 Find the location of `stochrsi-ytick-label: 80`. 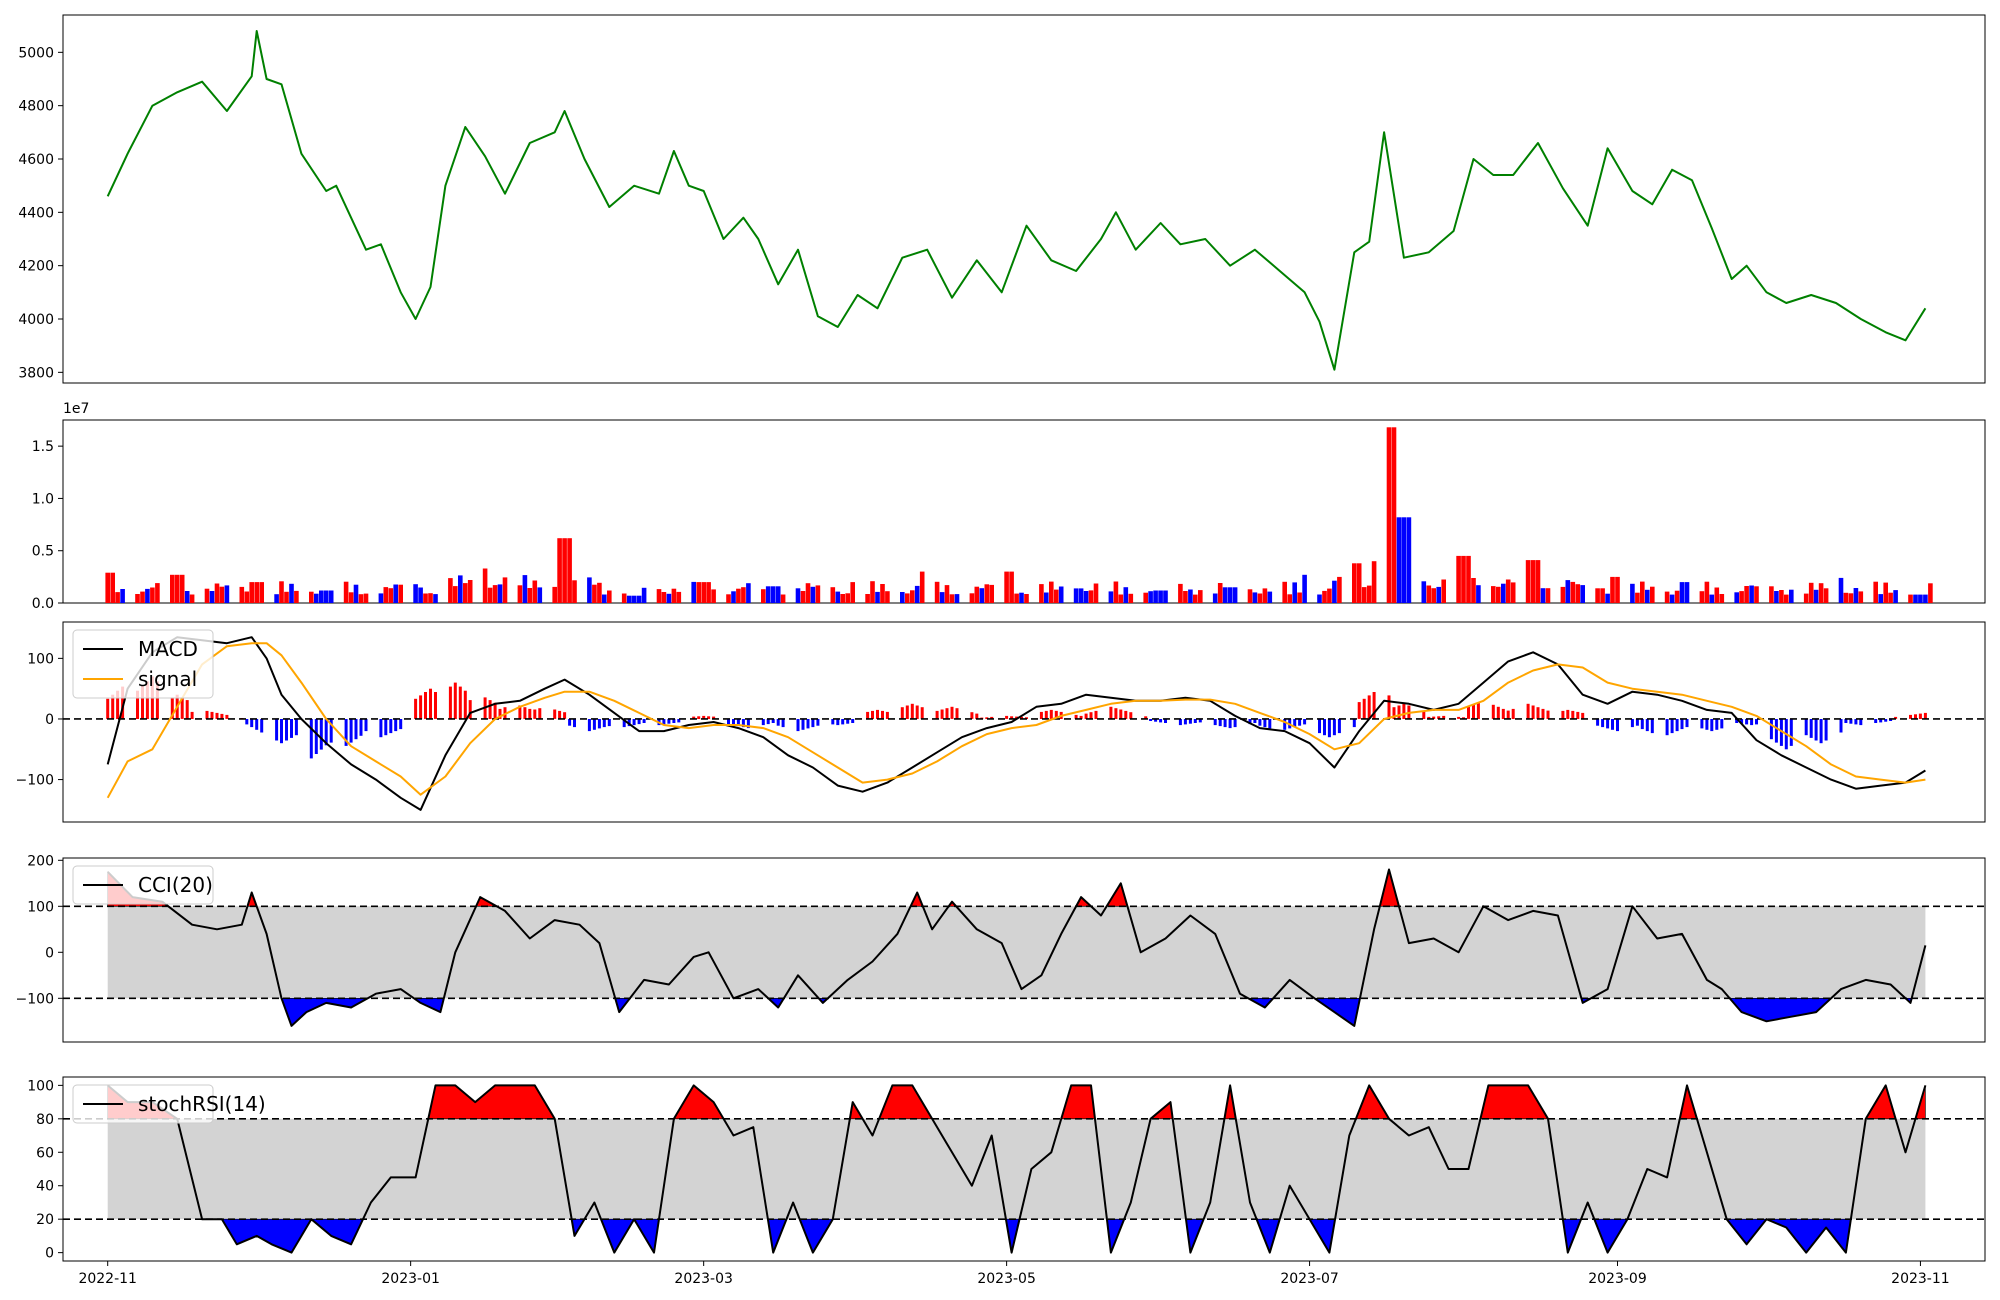

stochrsi-ytick-label: 80 is located at coordinates (45, 1120).